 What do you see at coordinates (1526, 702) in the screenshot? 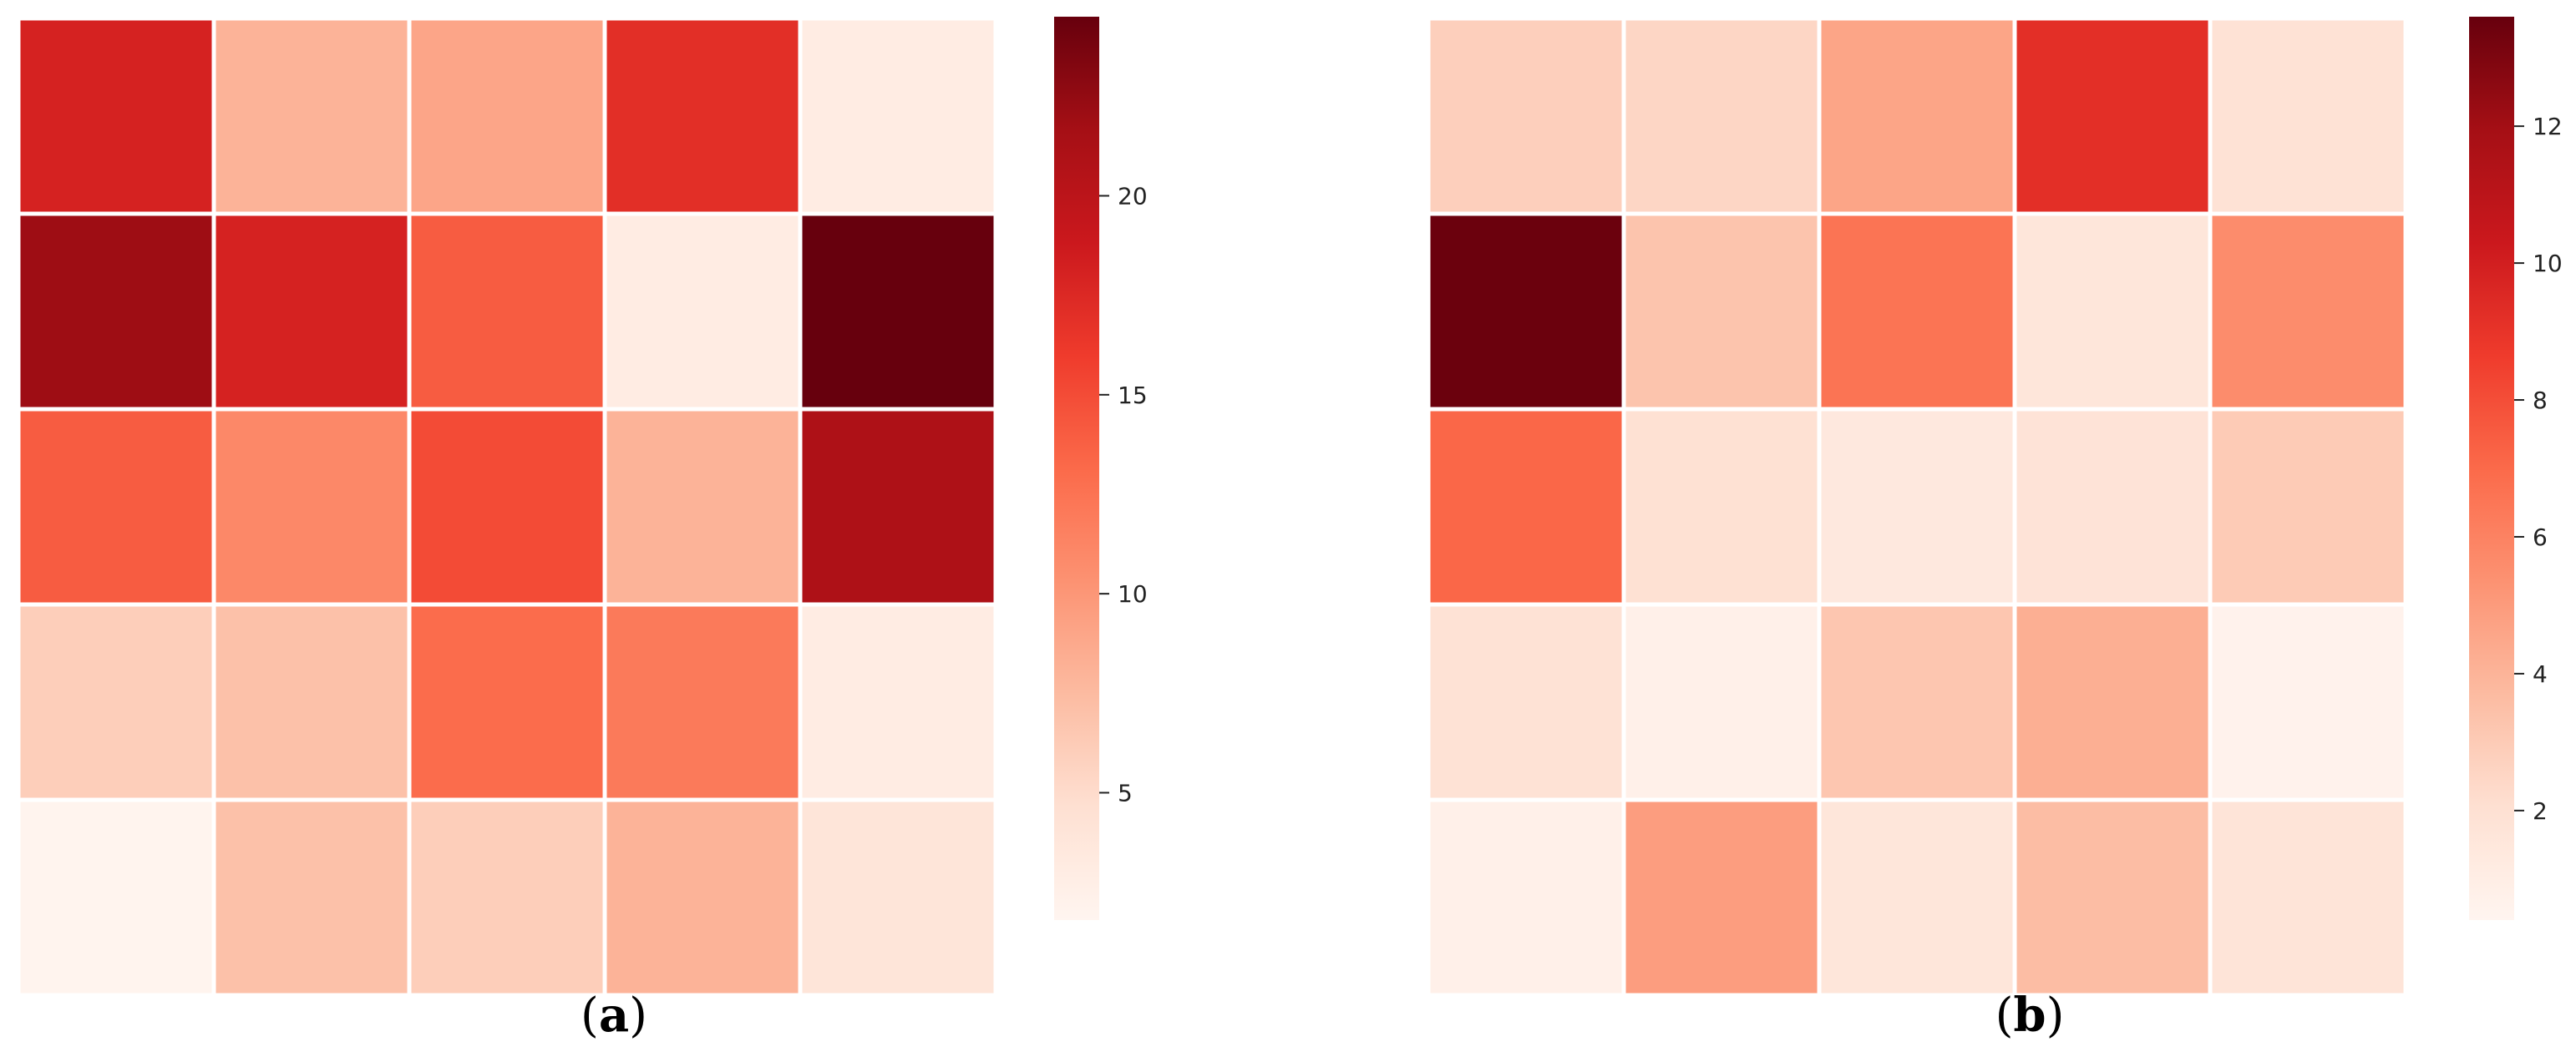
I see `heatmap-cell-b-r3-c0` at bounding box center [1526, 702].